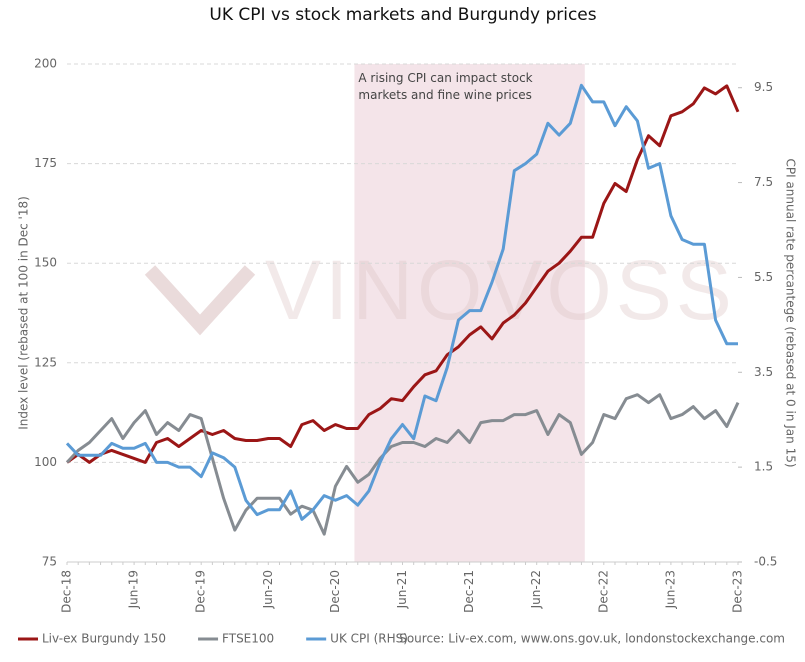 The image size is (805, 662). What do you see at coordinates (134, 589) in the screenshot?
I see `x-tick-label: Jun-19` at bounding box center [134, 589].